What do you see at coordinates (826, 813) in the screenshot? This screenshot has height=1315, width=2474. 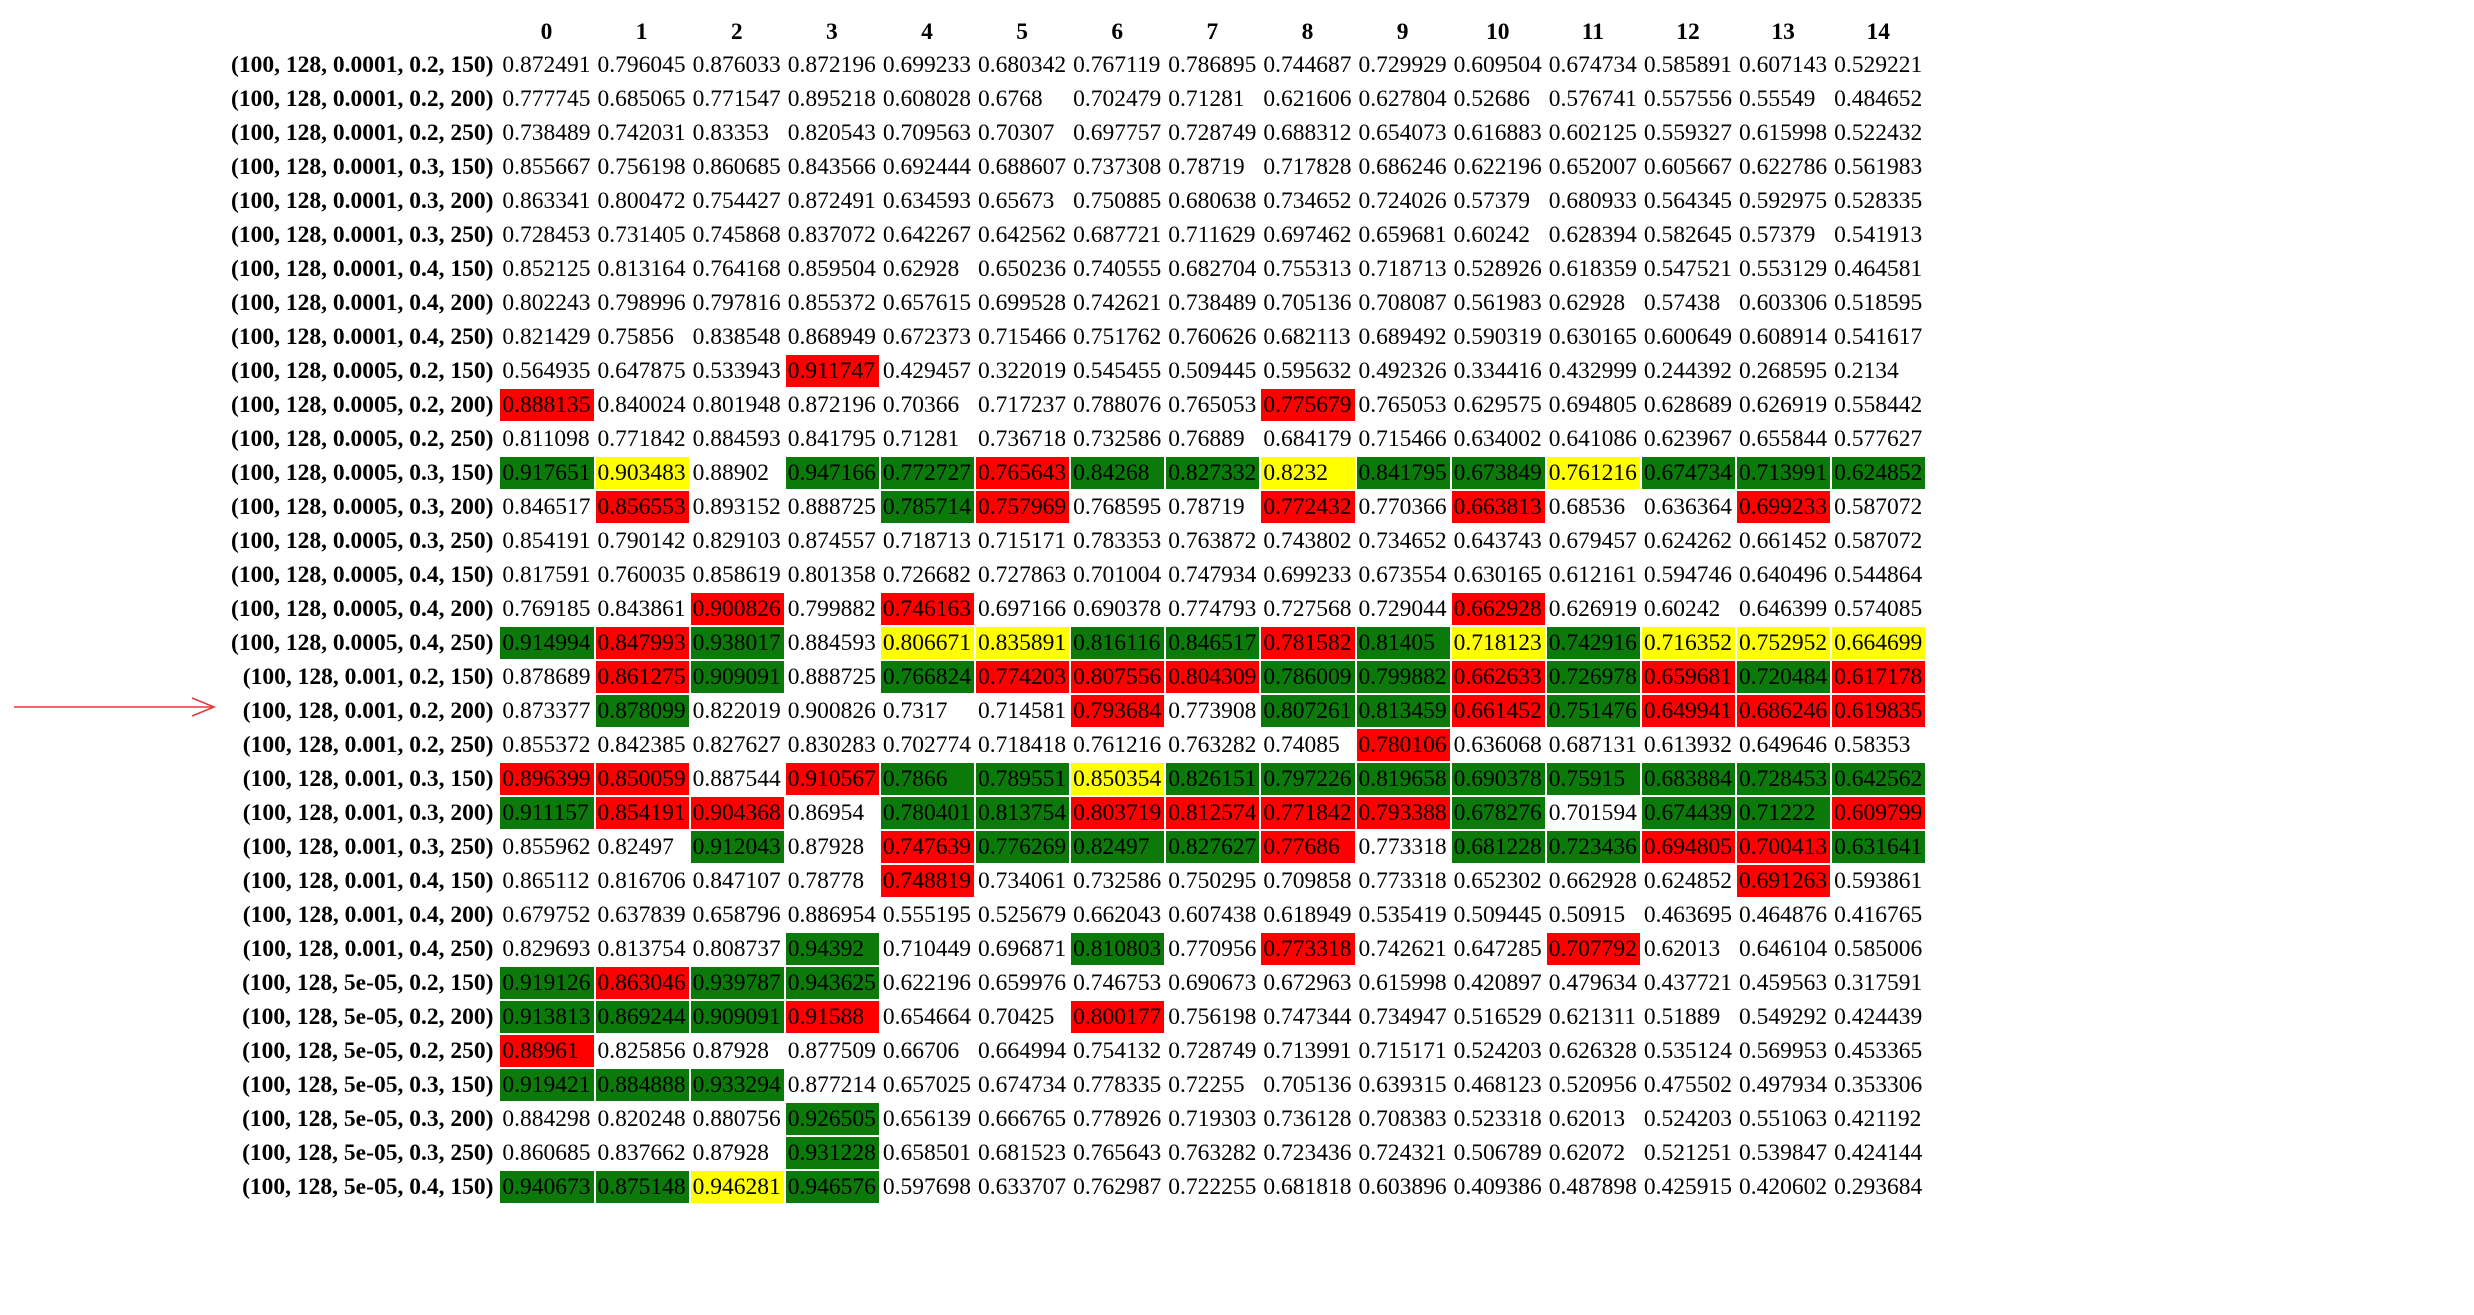 I see `table-cell: 0.86954` at bounding box center [826, 813].